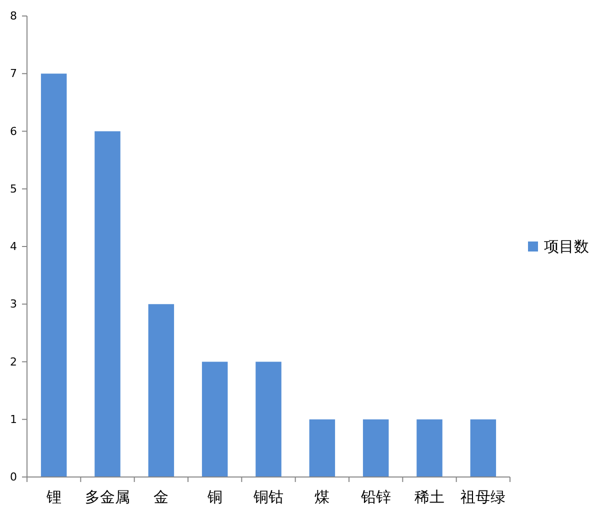 Image resolution: width=606 pixels, height=518 pixels. Describe the element at coordinates (13, 73) in the screenshot. I see `y-tick-label: 7` at that location.